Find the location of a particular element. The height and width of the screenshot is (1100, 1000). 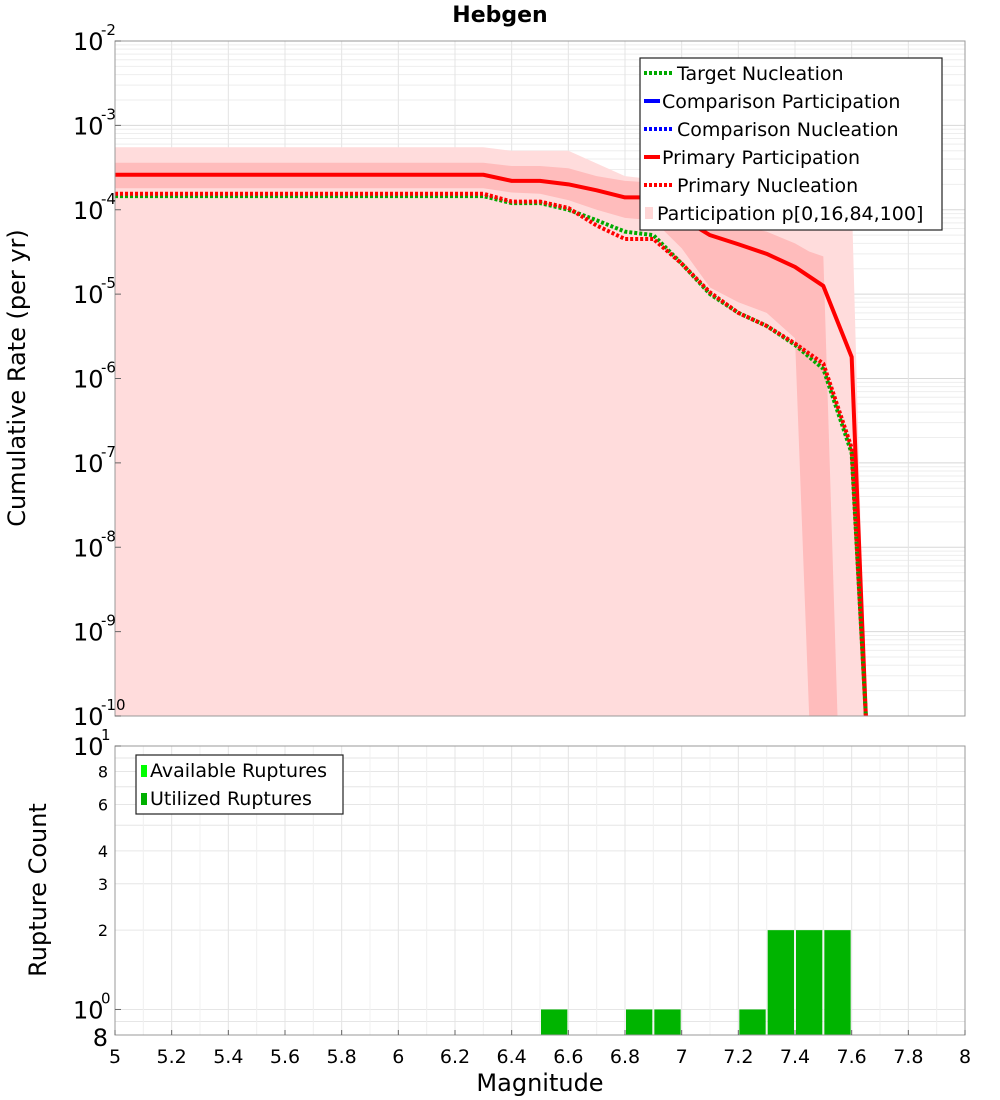

magnitude-tick-label: 7.2 is located at coordinates (738, 1057).